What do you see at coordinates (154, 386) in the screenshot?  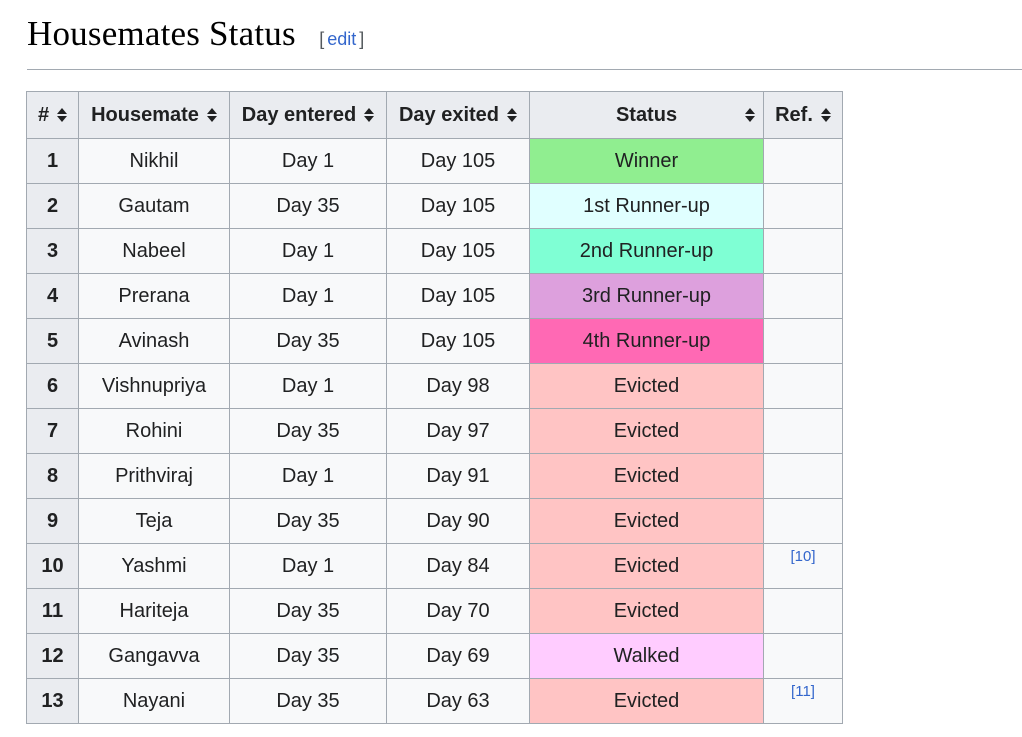 I see `housemate-name-cell: Vishnupriya` at bounding box center [154, 386].